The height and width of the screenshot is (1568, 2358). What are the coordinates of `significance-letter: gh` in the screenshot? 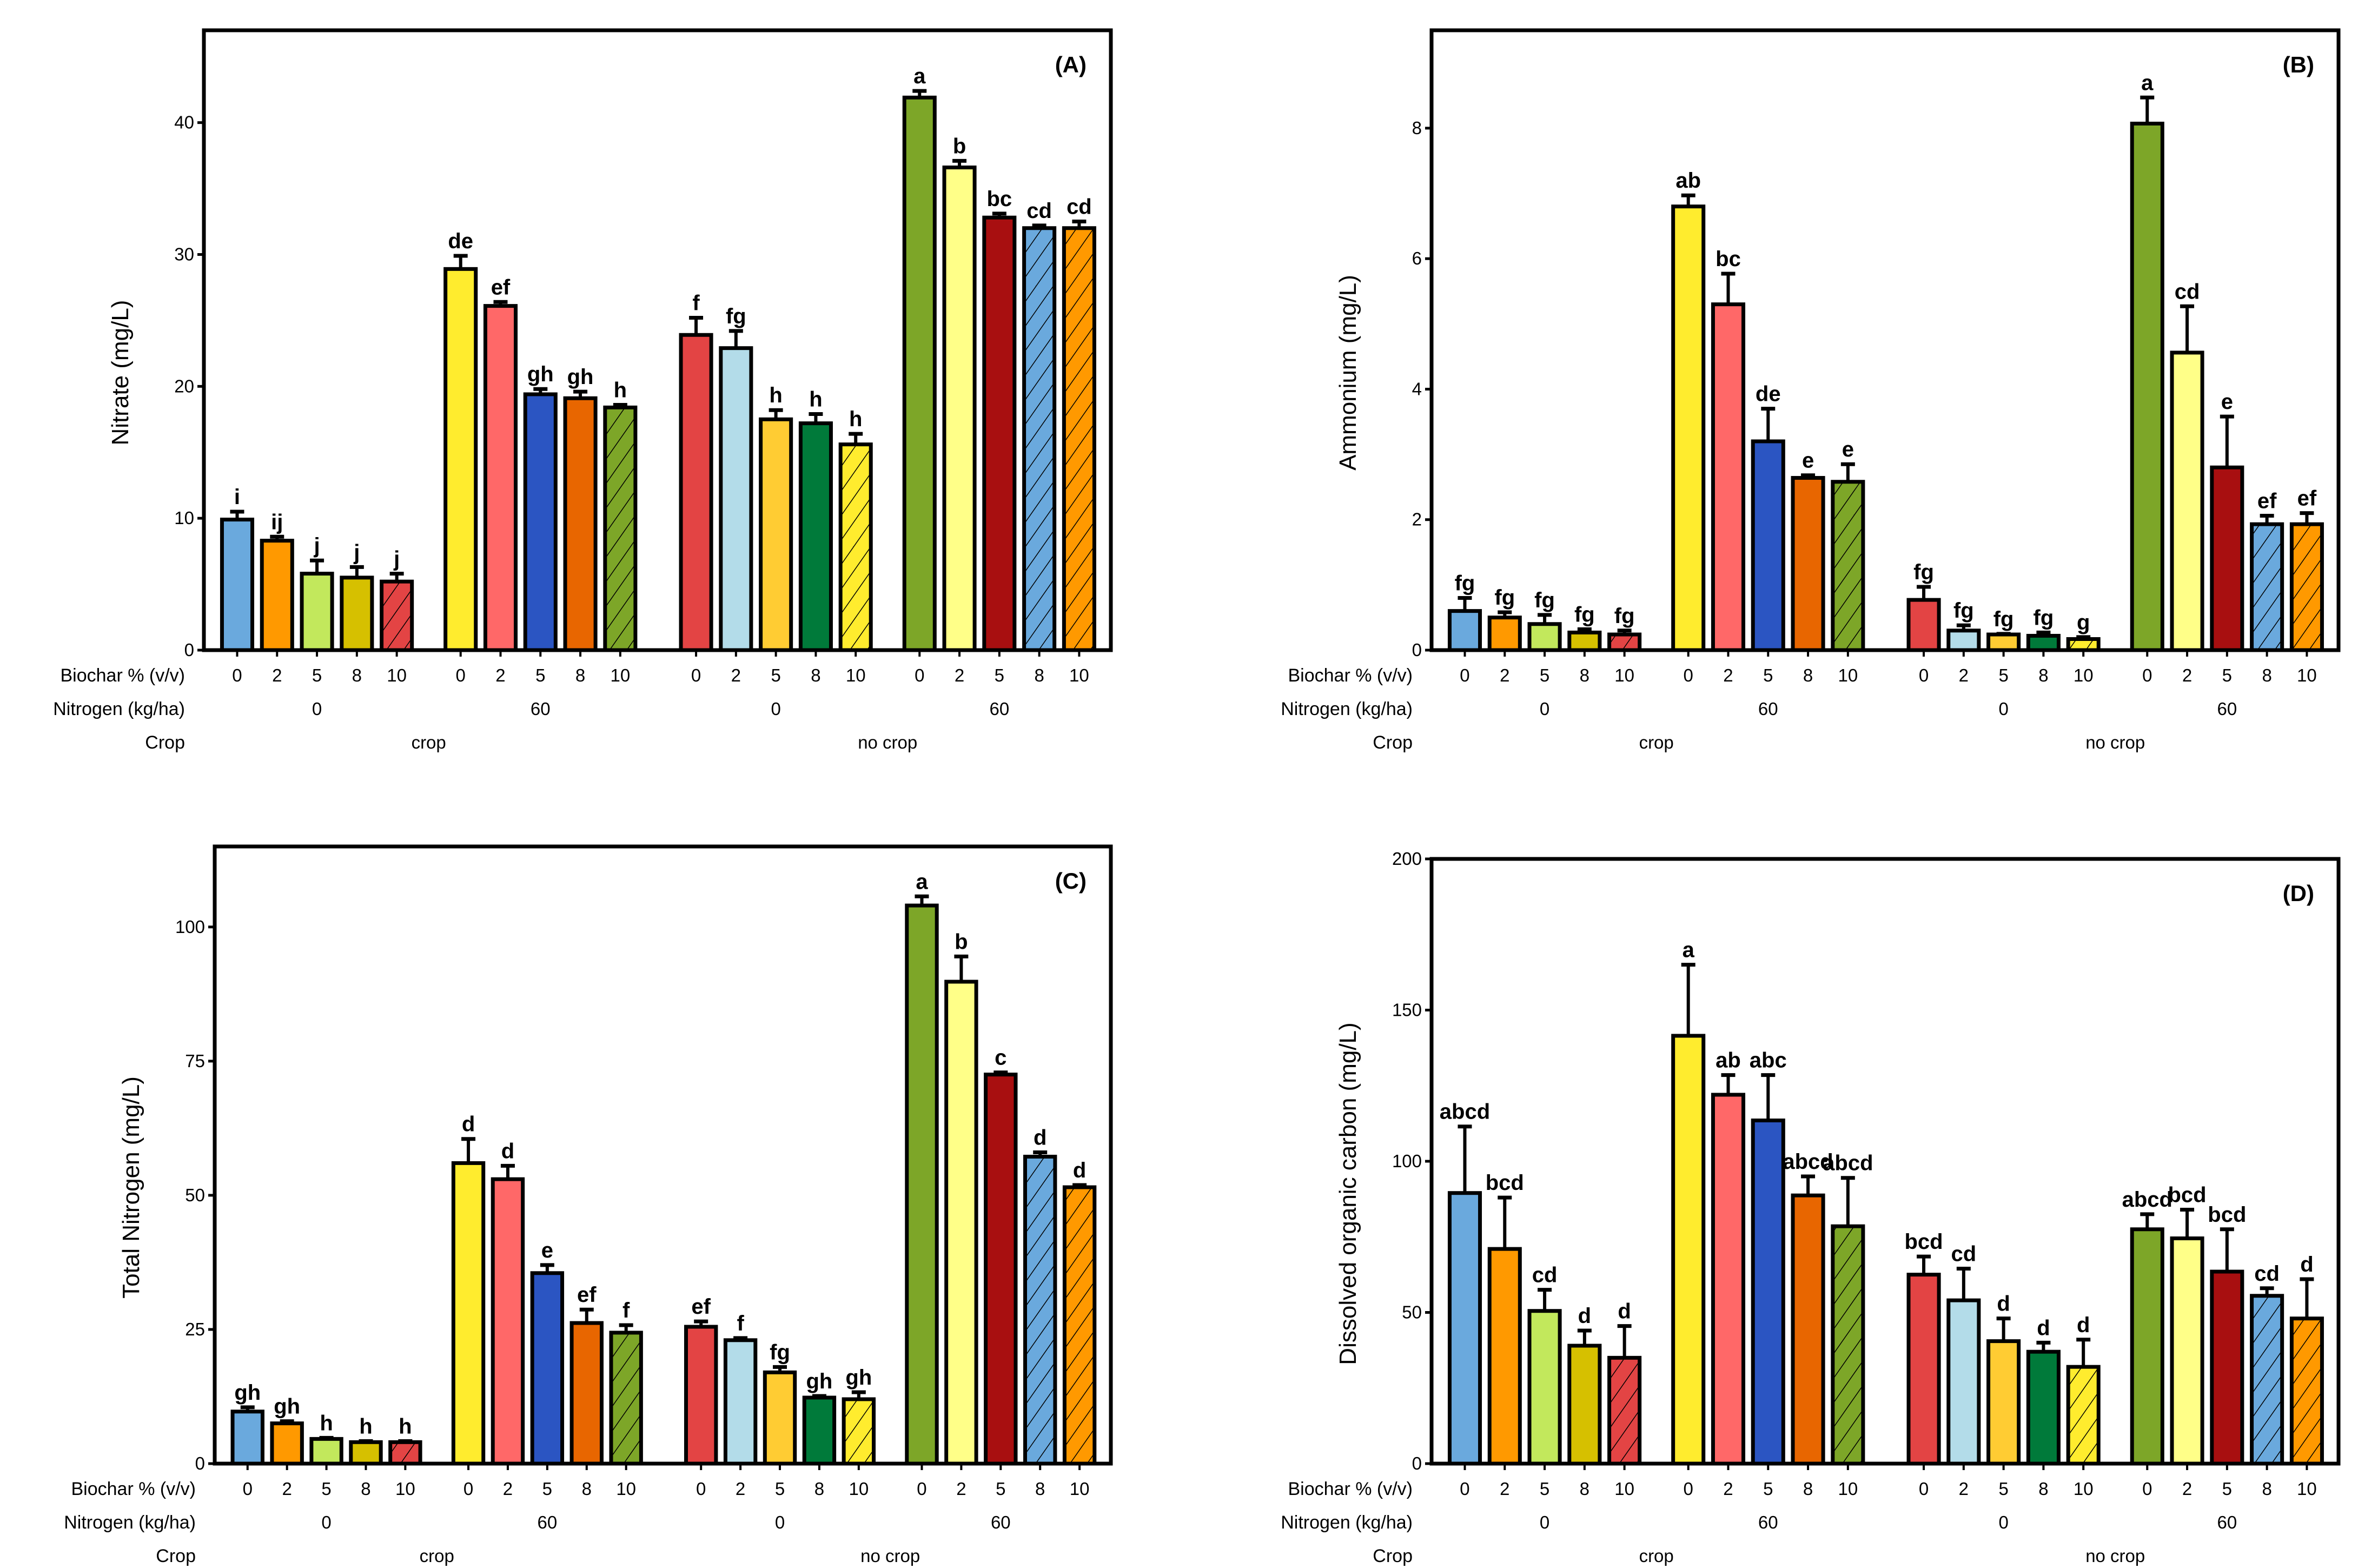 It's located at (287, 1407).